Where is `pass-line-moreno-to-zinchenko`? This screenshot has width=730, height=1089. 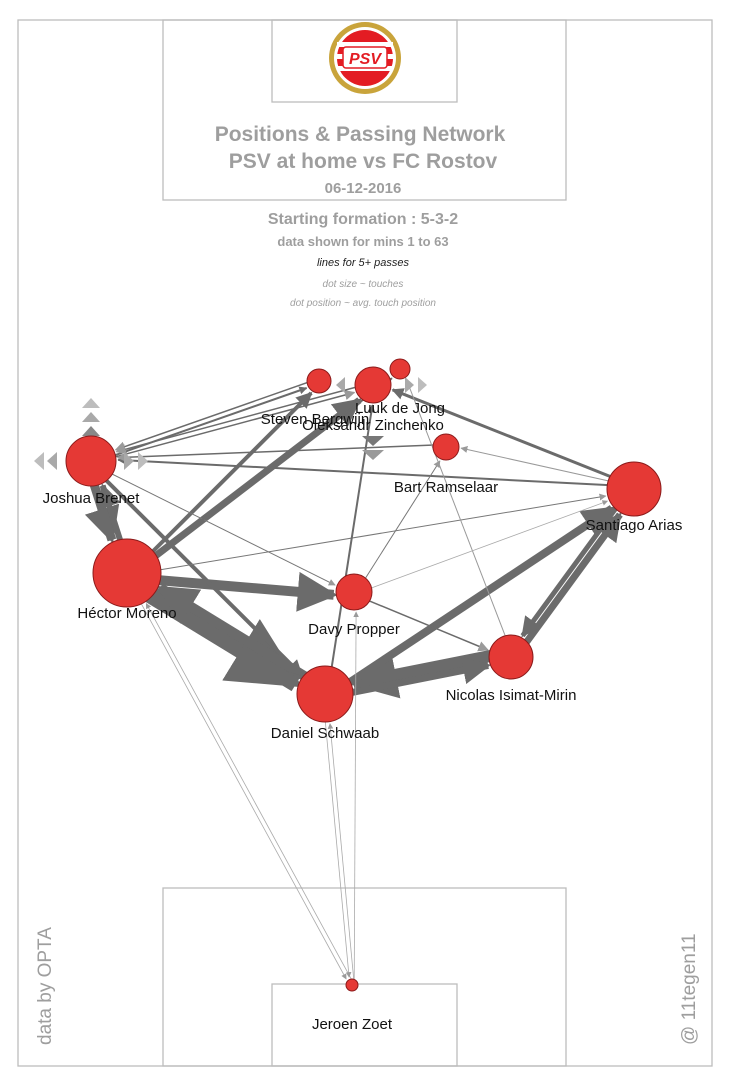 pass-line-moreno-to-zinchenko is located at coordinates (265, 472).